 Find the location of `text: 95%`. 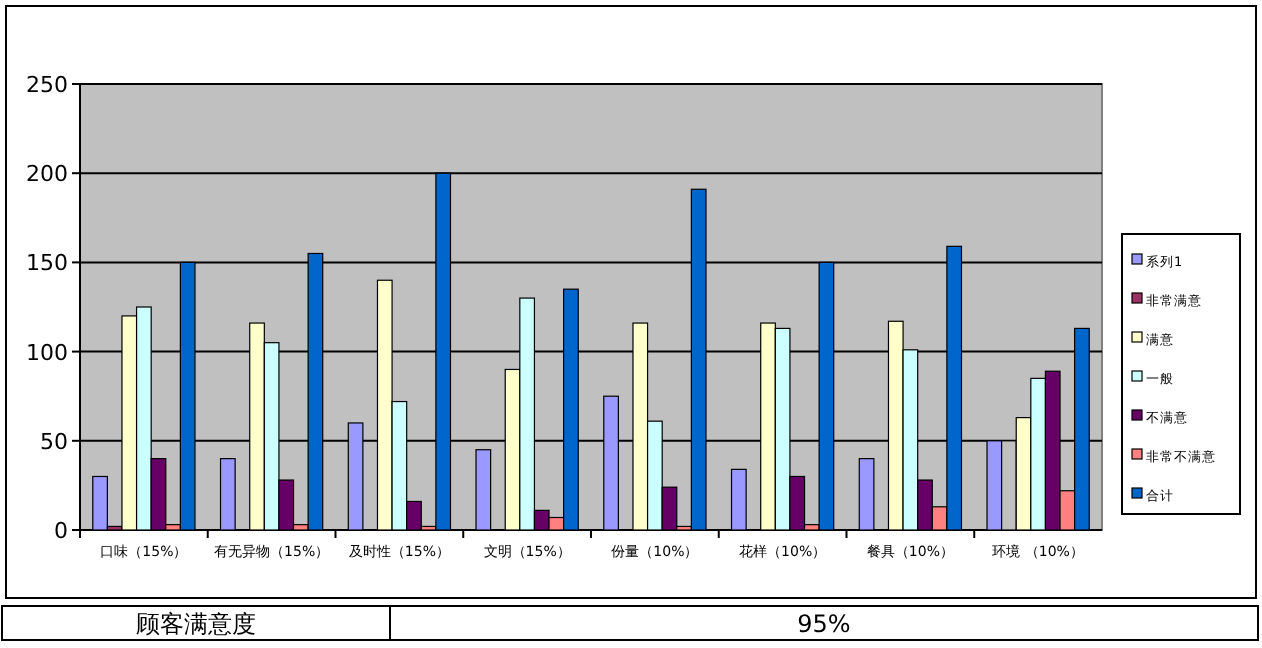

text: 95% is located at coordinates (824, 624).